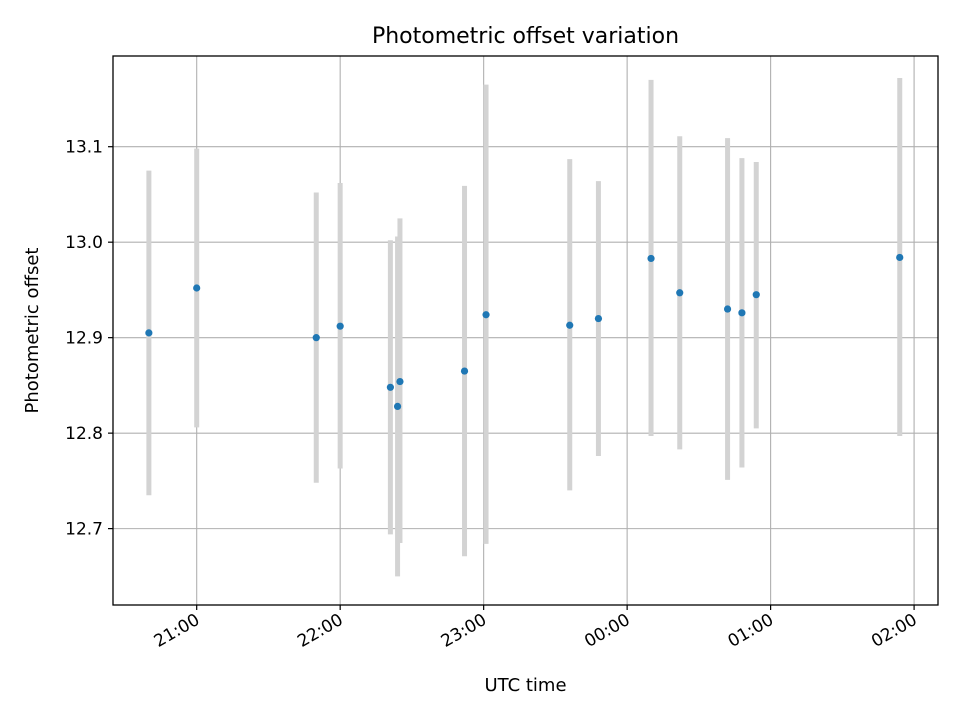 The height and width of the screenshot is (720, 960). What do you see at coordinates (84, 148) in the screenshot?
I see `y-tick-label: 13.1` at bounding box center [84, 148].